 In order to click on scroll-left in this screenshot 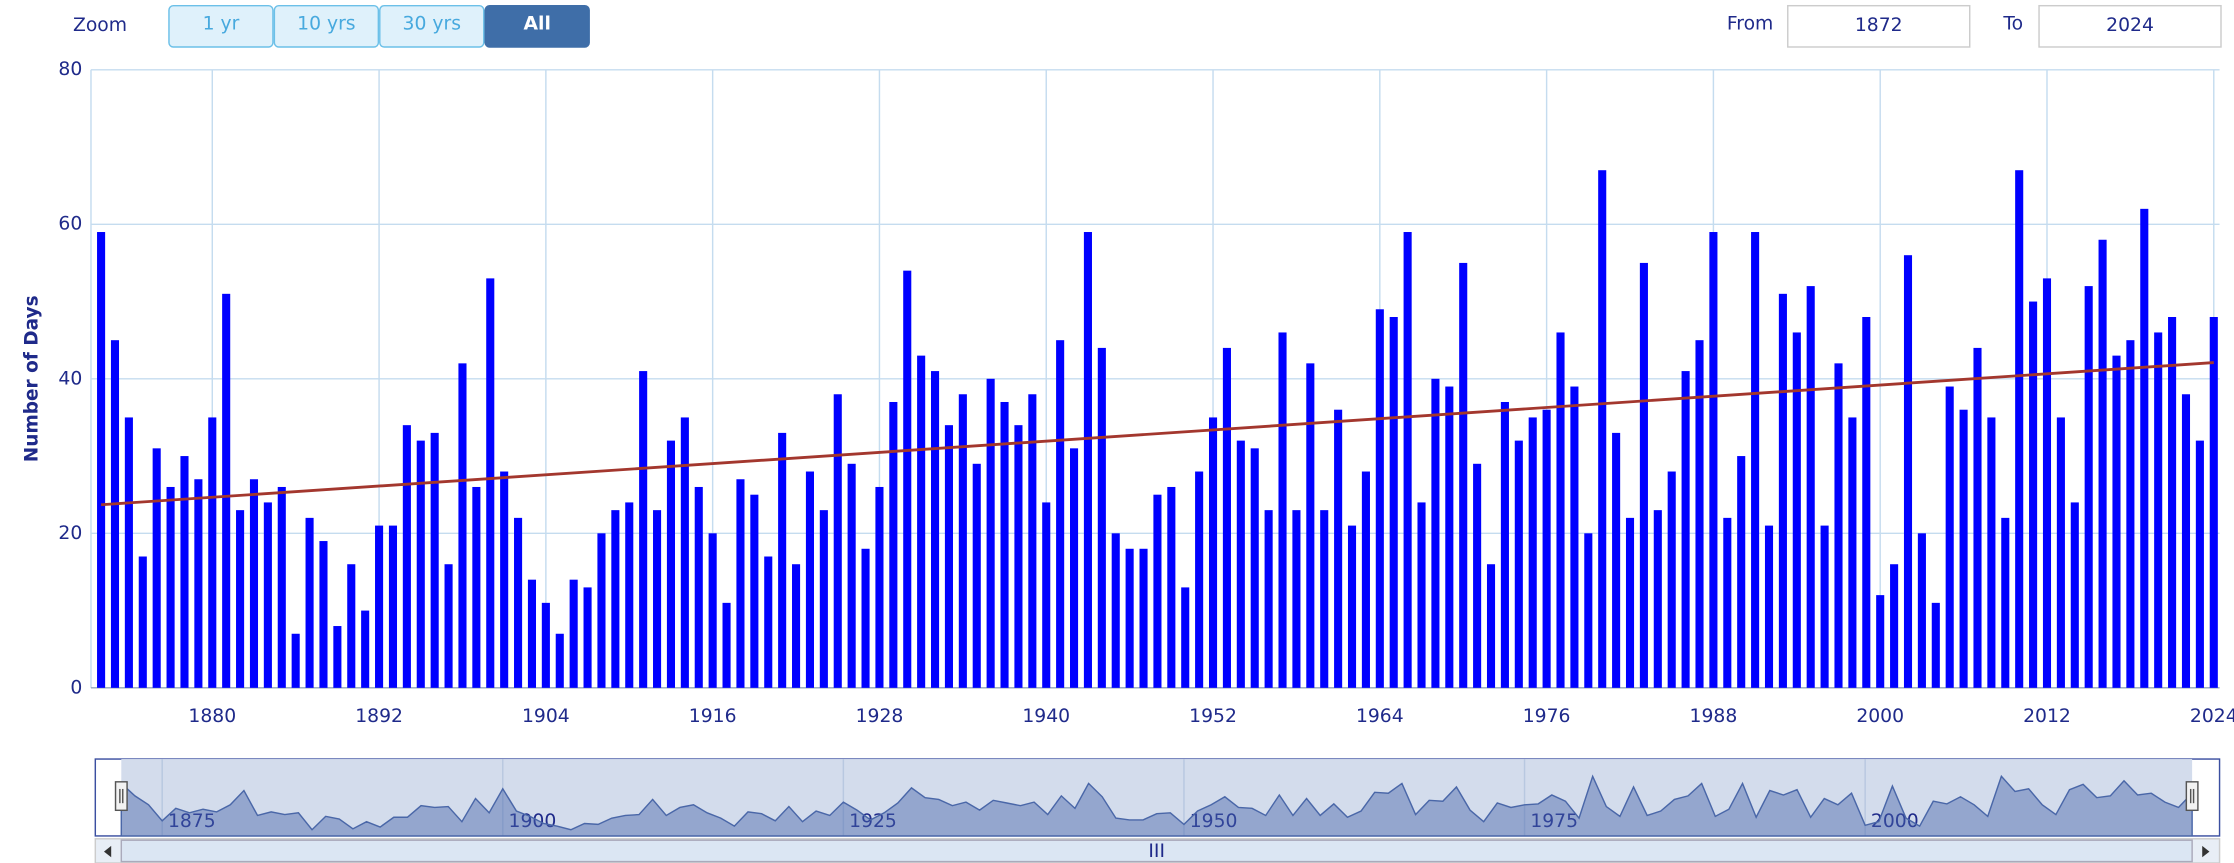, I will do `click(107, 851)`.